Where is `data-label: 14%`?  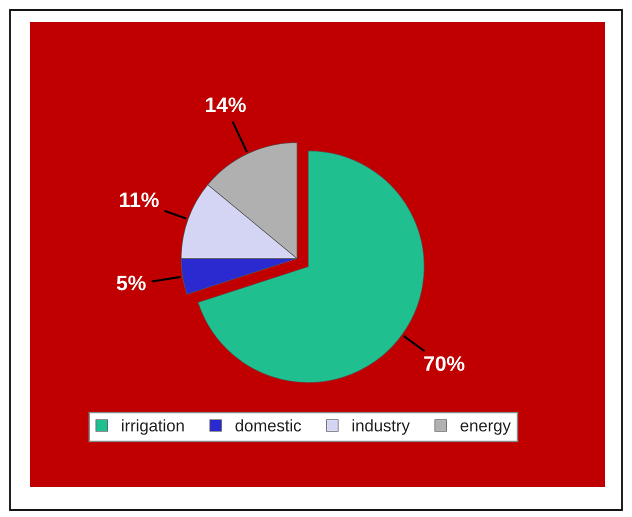
data-label: 14% is located at coordinates (226, 104).